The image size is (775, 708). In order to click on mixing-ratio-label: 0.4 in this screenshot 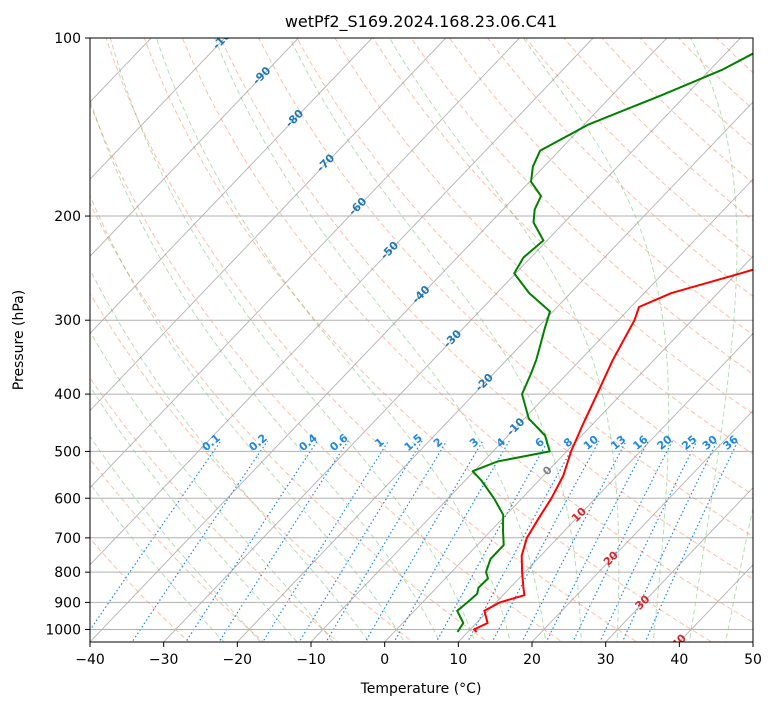, I will do `click(309, 442)`.